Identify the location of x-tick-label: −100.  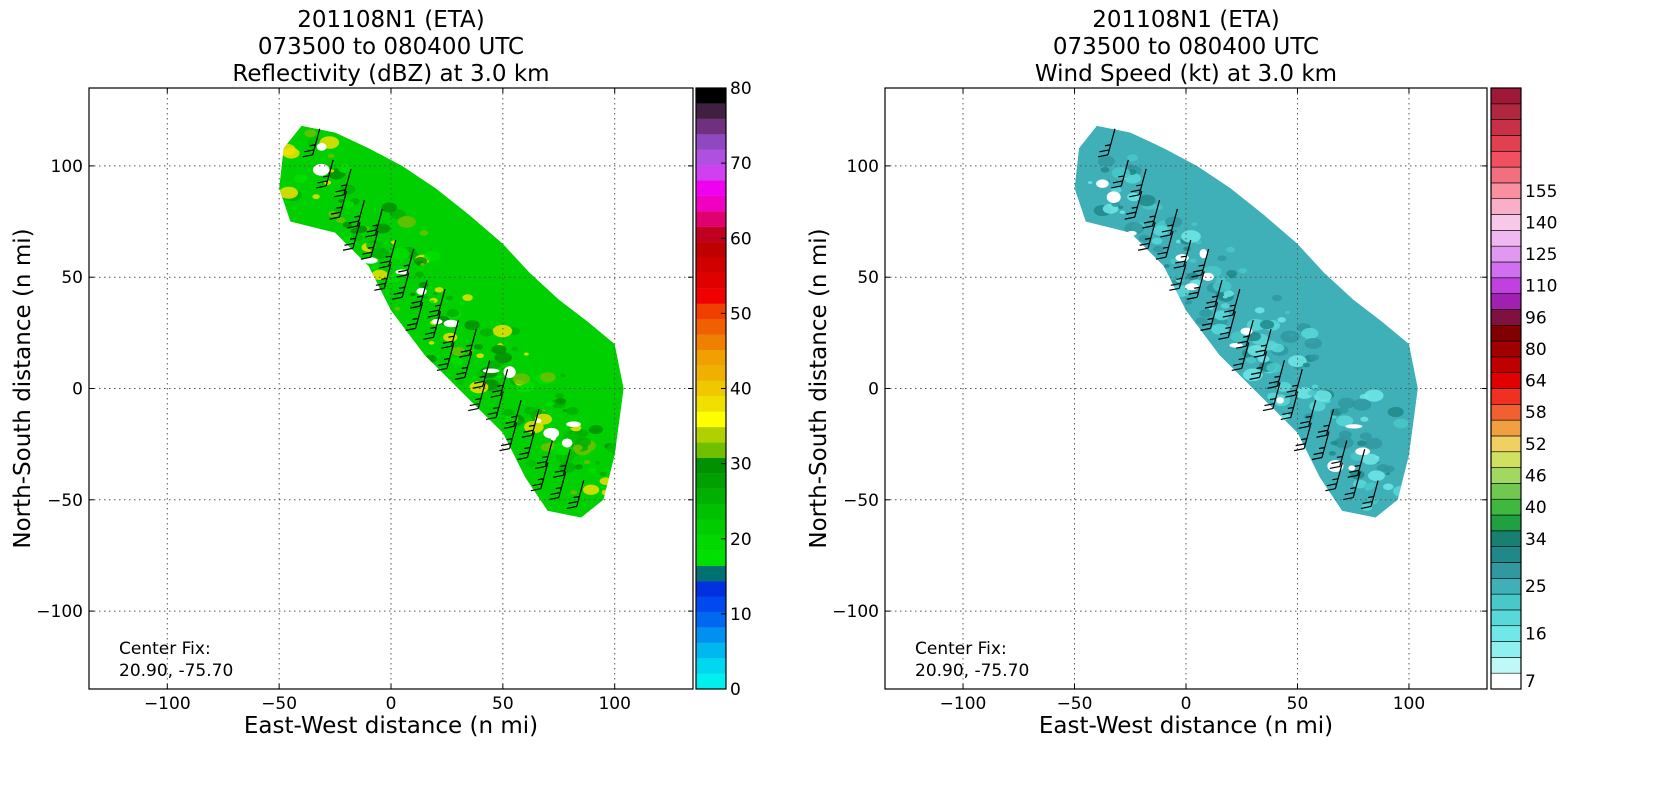
(963, 704).